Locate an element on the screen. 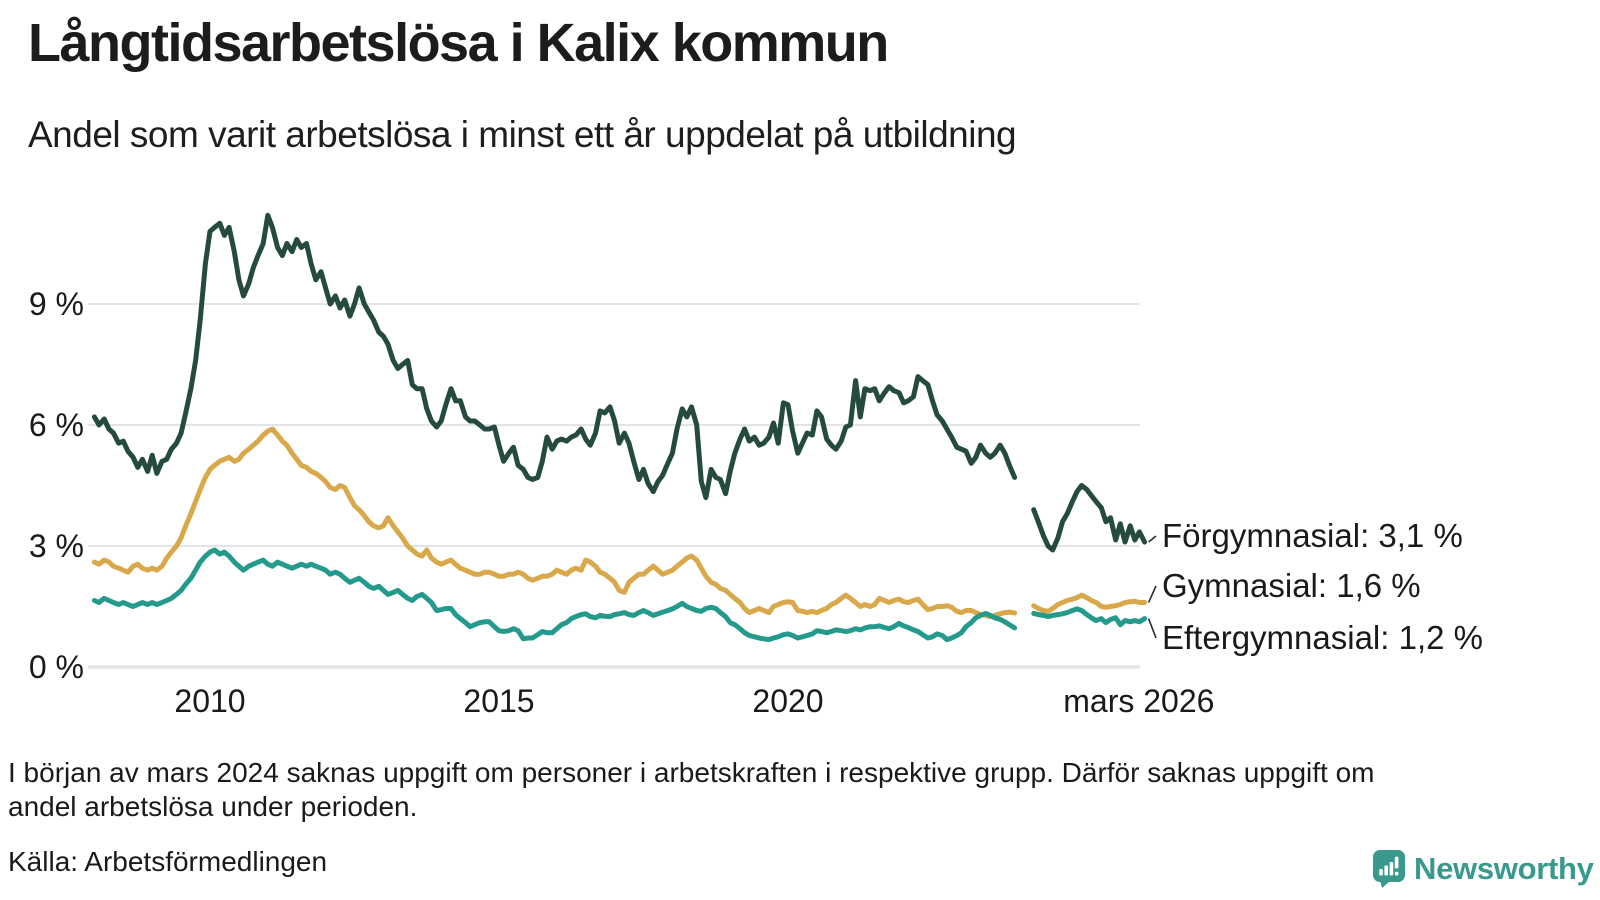  chart-line-gymnasial-after-gap is located at coordinates (1089, 603).